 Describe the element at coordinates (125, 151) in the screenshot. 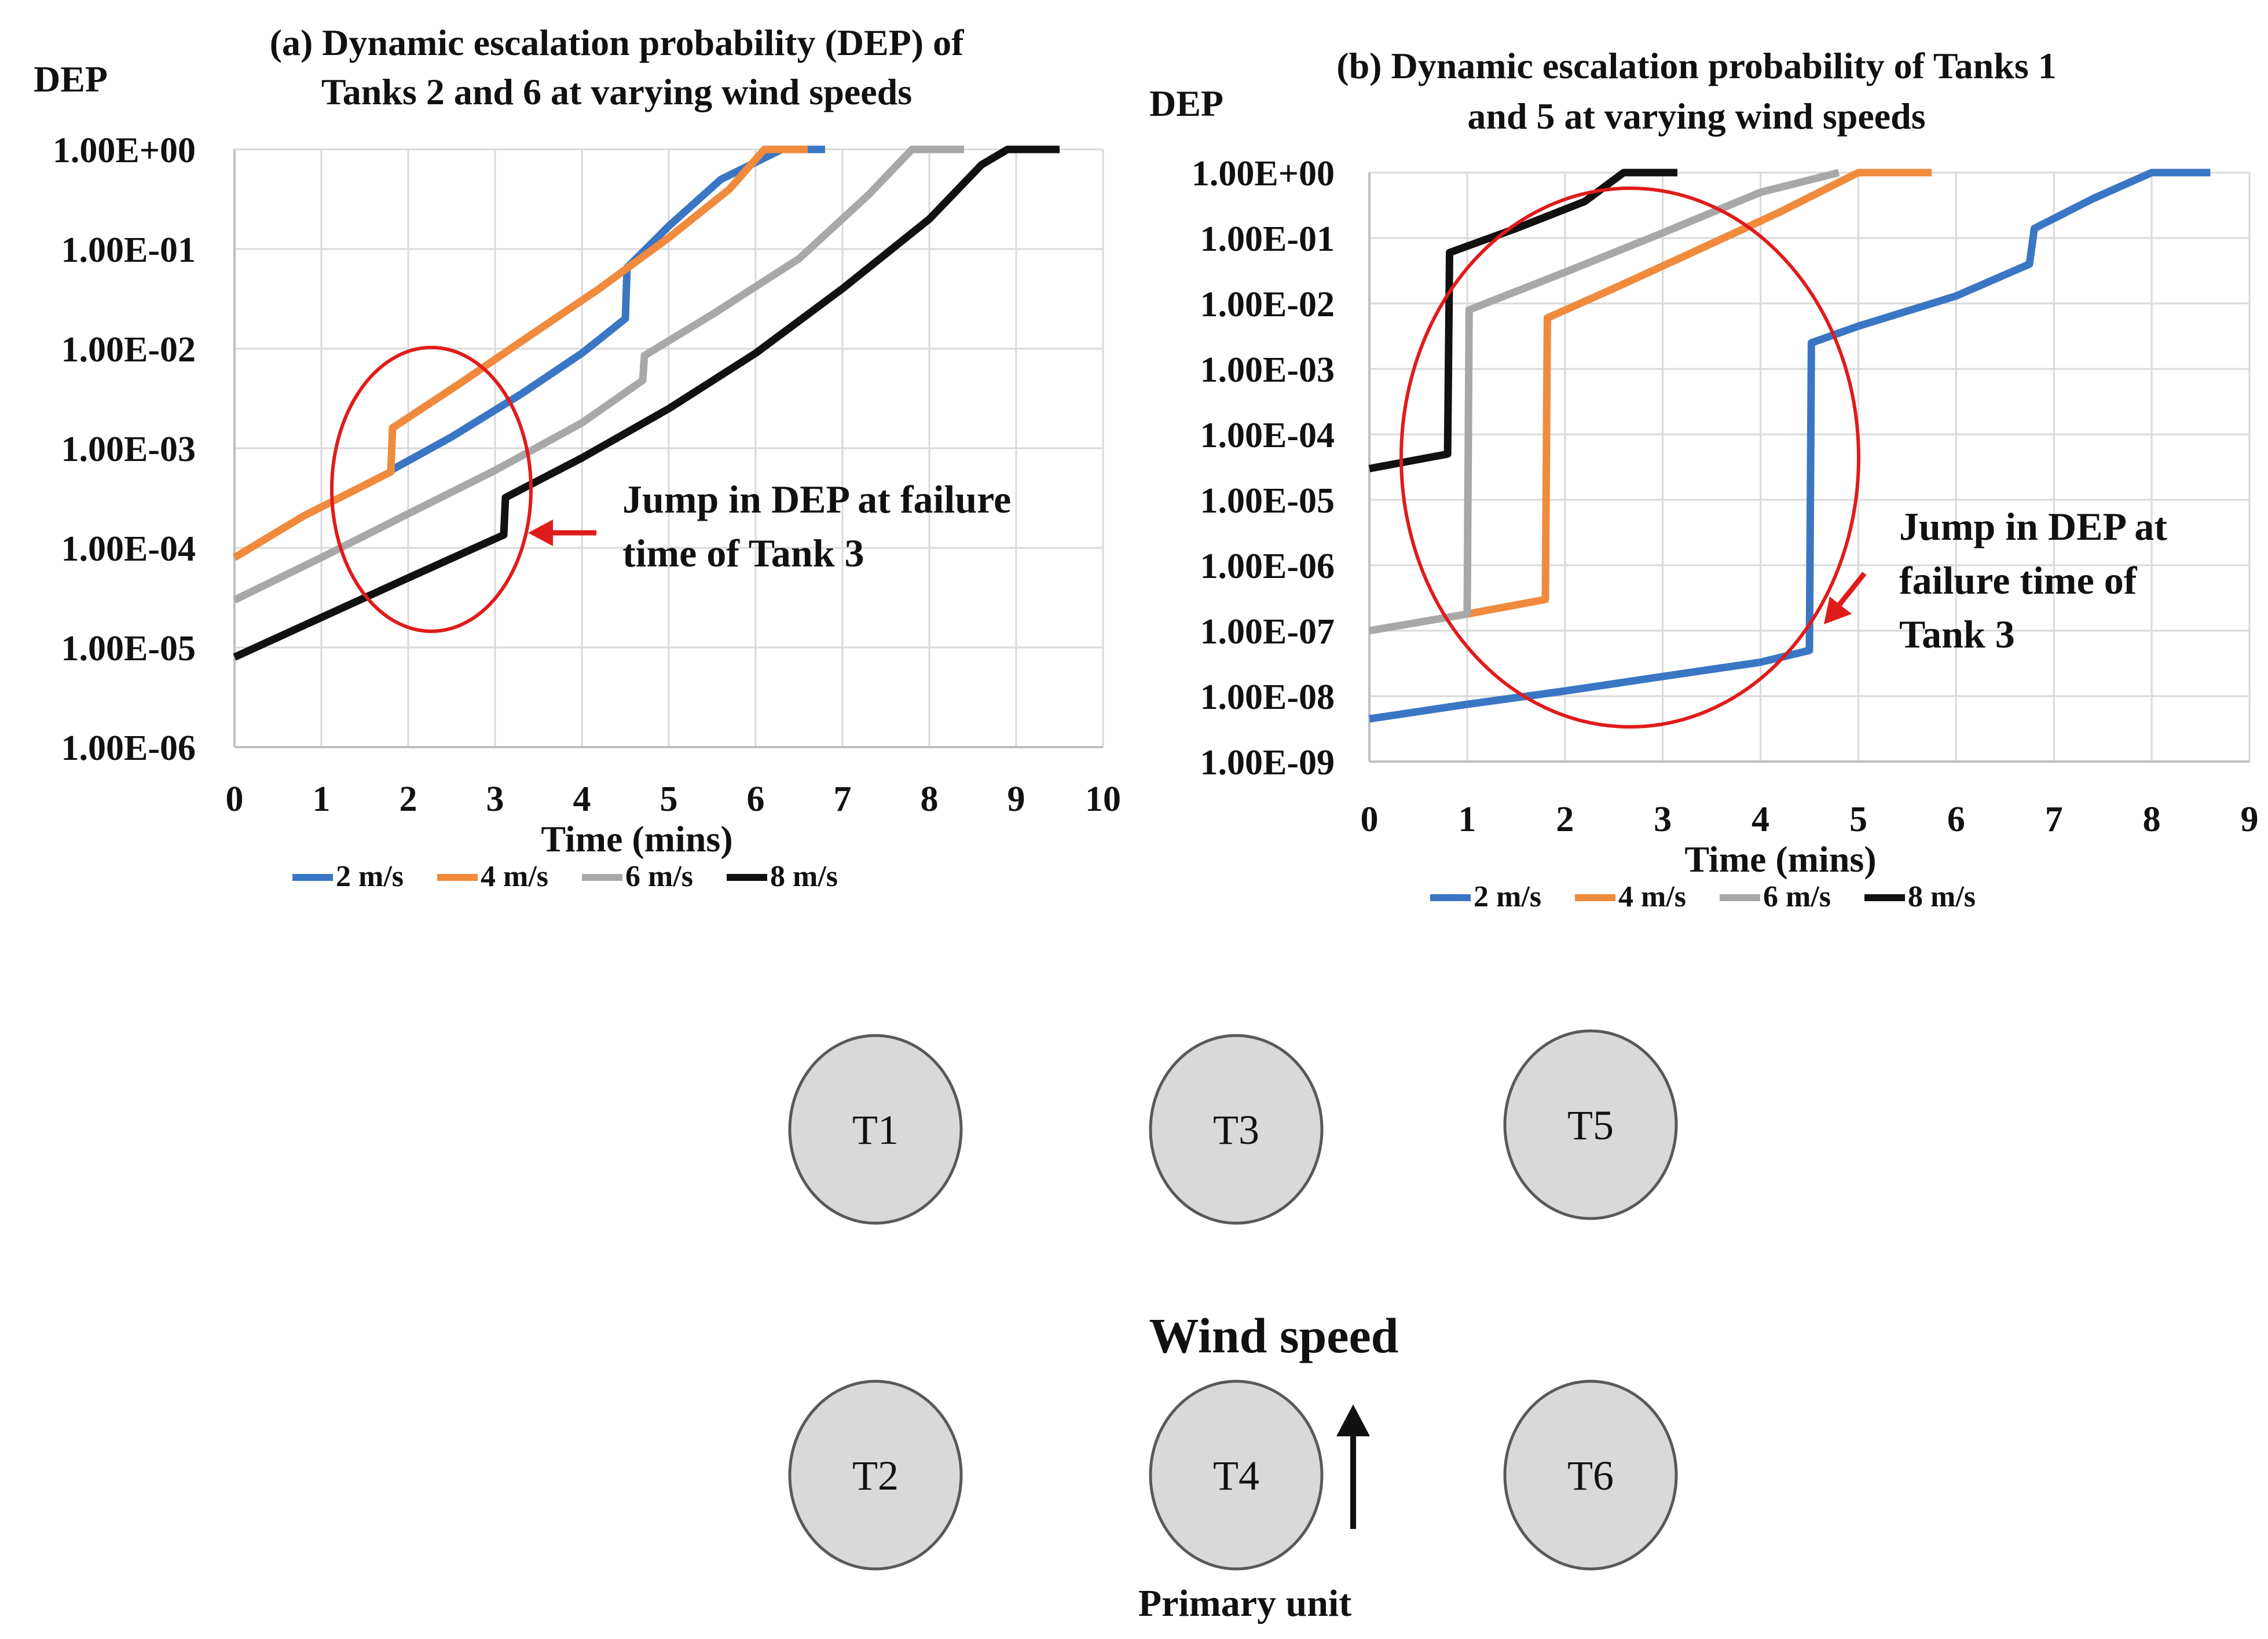

I see `chart-a-y-tick-label: 1.00E+00` at that location.